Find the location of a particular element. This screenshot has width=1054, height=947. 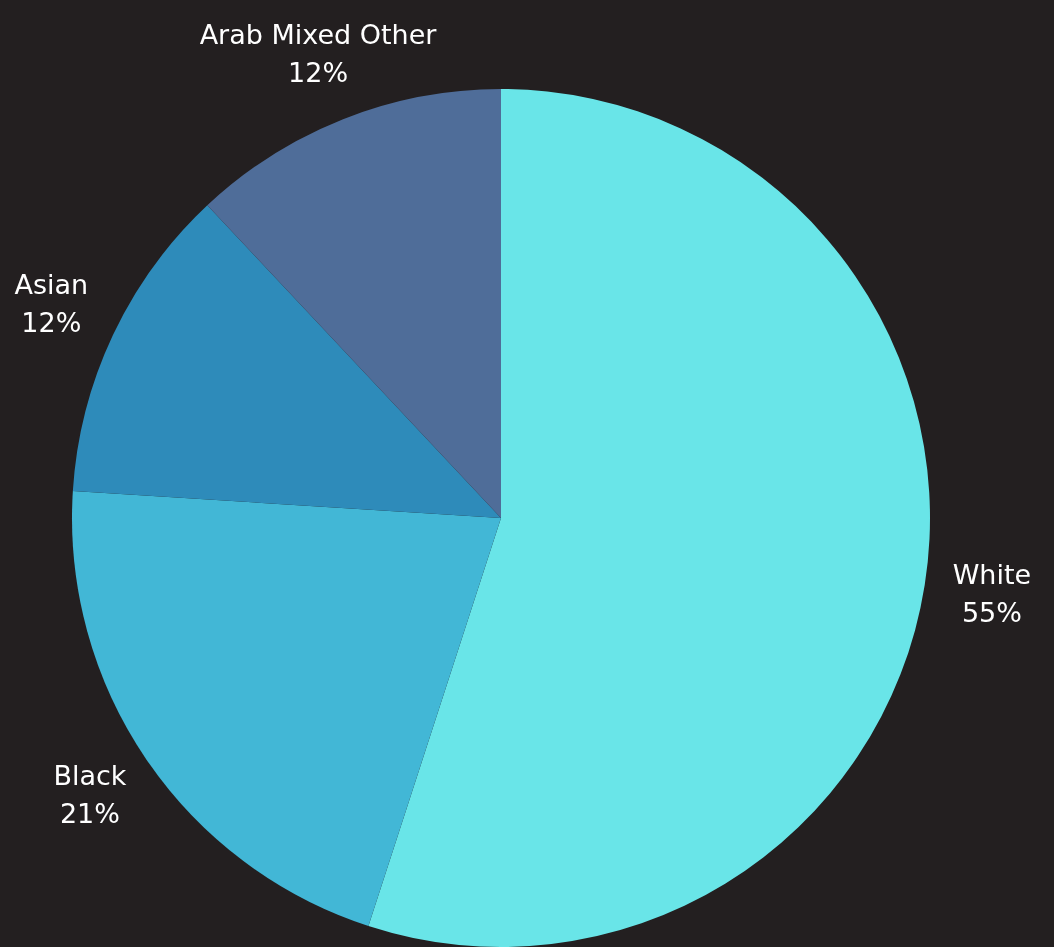

slice-label: Asian is located at coordinates (51, 285).